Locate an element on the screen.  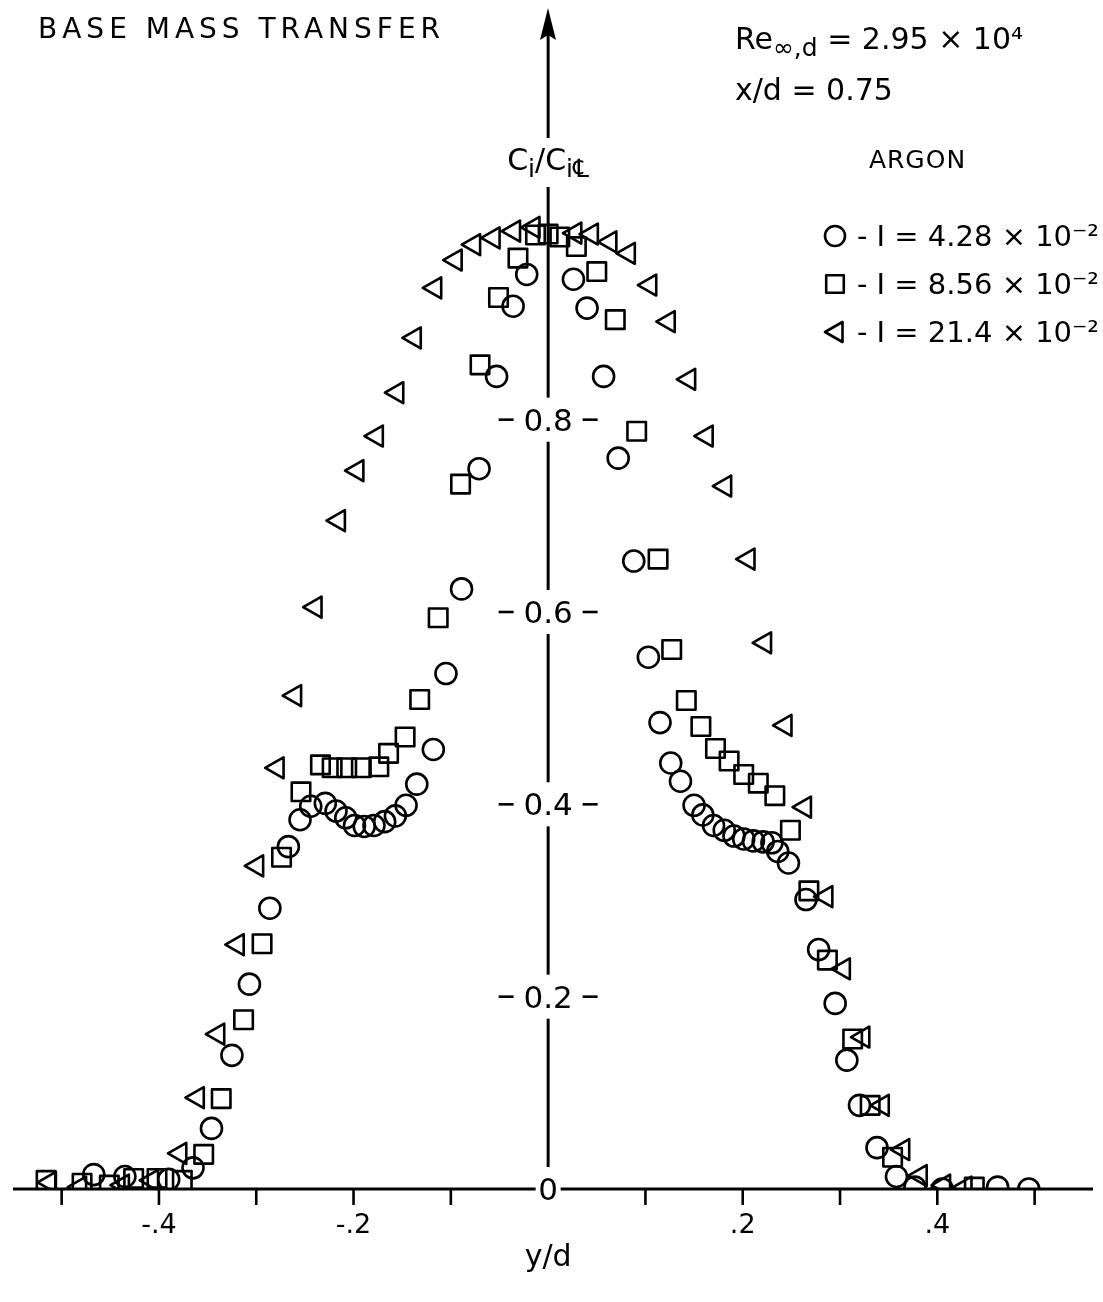
x-tick-label: .2 is located at coordinates (742, 1223).